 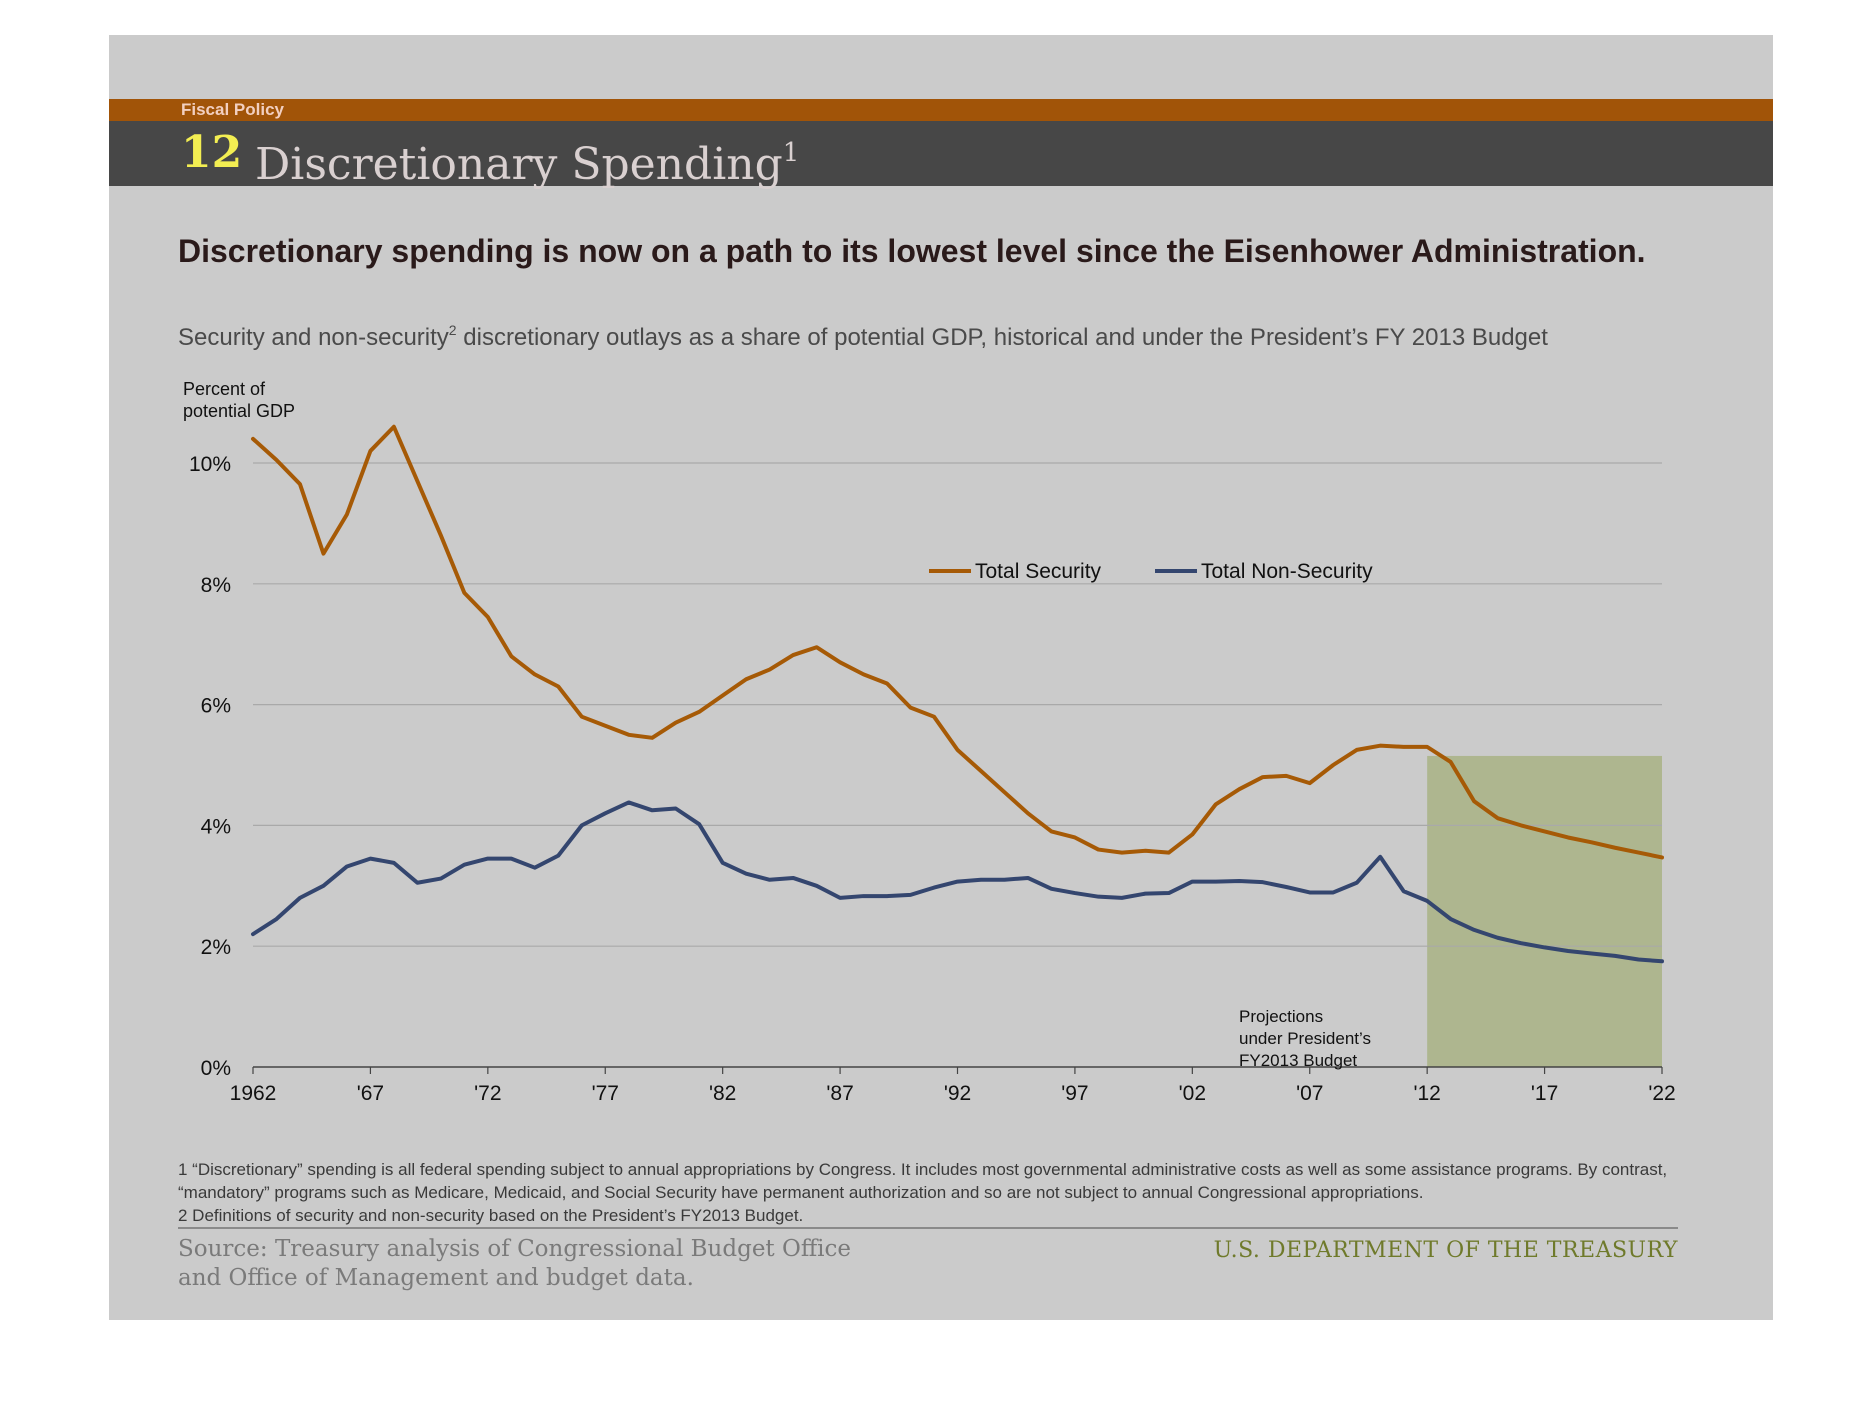 What do you see at coordinates (232, 109) in the screenshot?
I see `section-label: Fiscal Policy` at bounding box center [232, 109].